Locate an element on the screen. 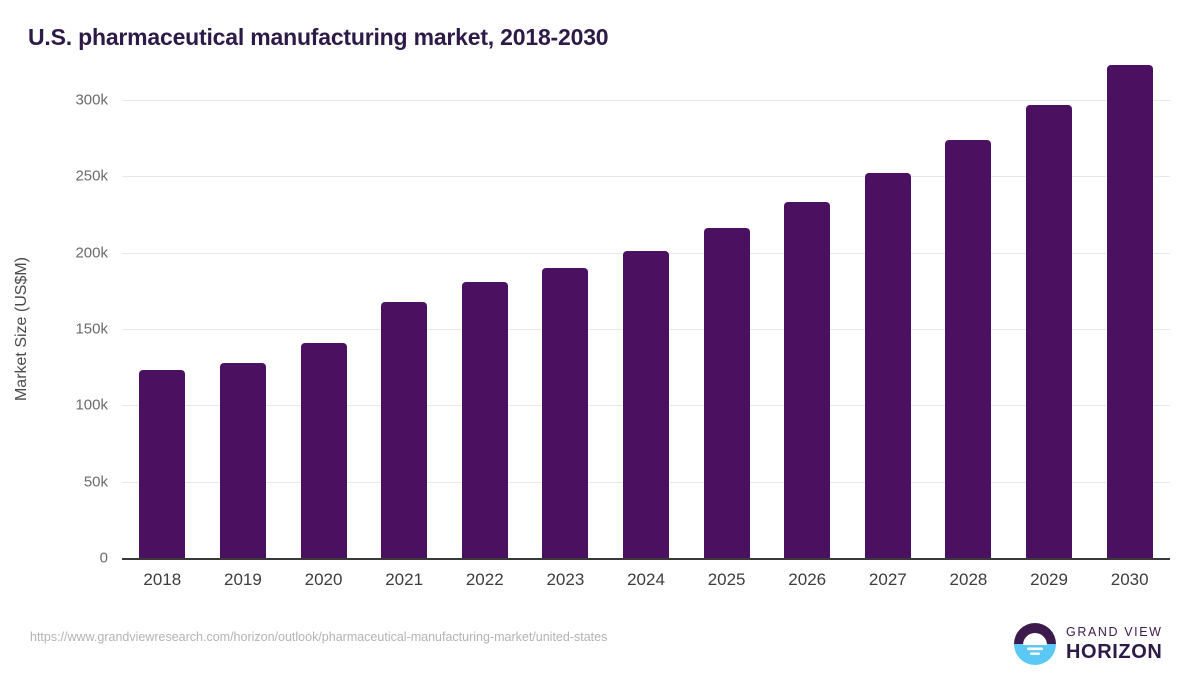  x-axis-tick-label: 2027 is located at coordinates (887, 579).